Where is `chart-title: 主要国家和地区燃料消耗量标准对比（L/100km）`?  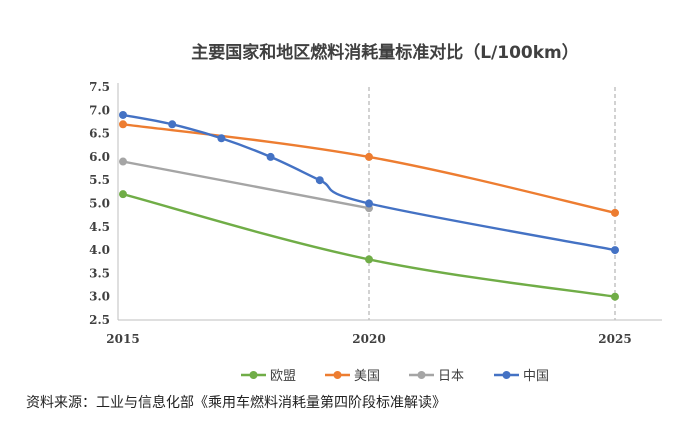 chart-title: 主要国家和地区燃料消耗量标准对比（L/100km） is located at coordinates (385, 52).